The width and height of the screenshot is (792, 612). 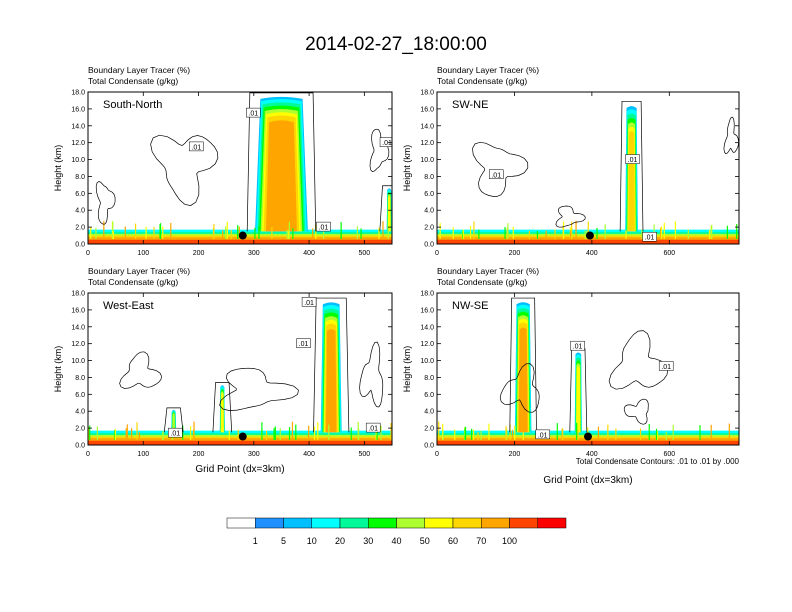 What do you see at coordinates (139, 70) in the screenshot?
I see `var1-title: Boundary Layer Tracer (%)` at bounding box center [139, 70].